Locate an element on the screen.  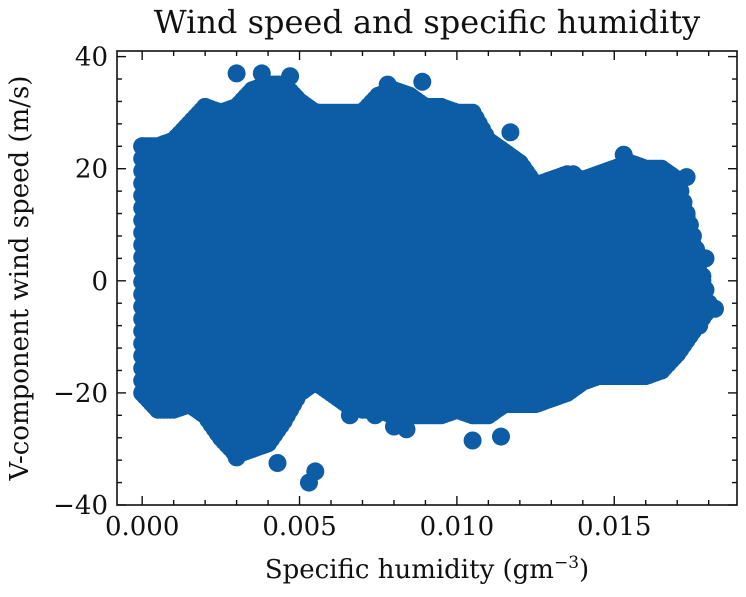
x-axis-label-superscript: −3 is located at coordinates (566, 563).